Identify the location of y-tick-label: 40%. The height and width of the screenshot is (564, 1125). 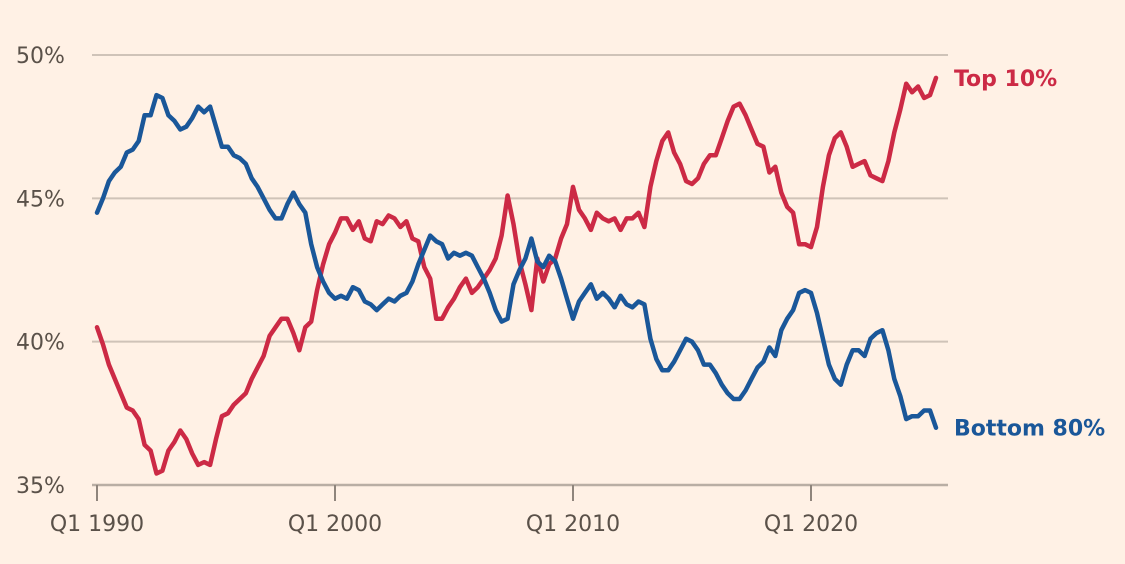
(40, 343).